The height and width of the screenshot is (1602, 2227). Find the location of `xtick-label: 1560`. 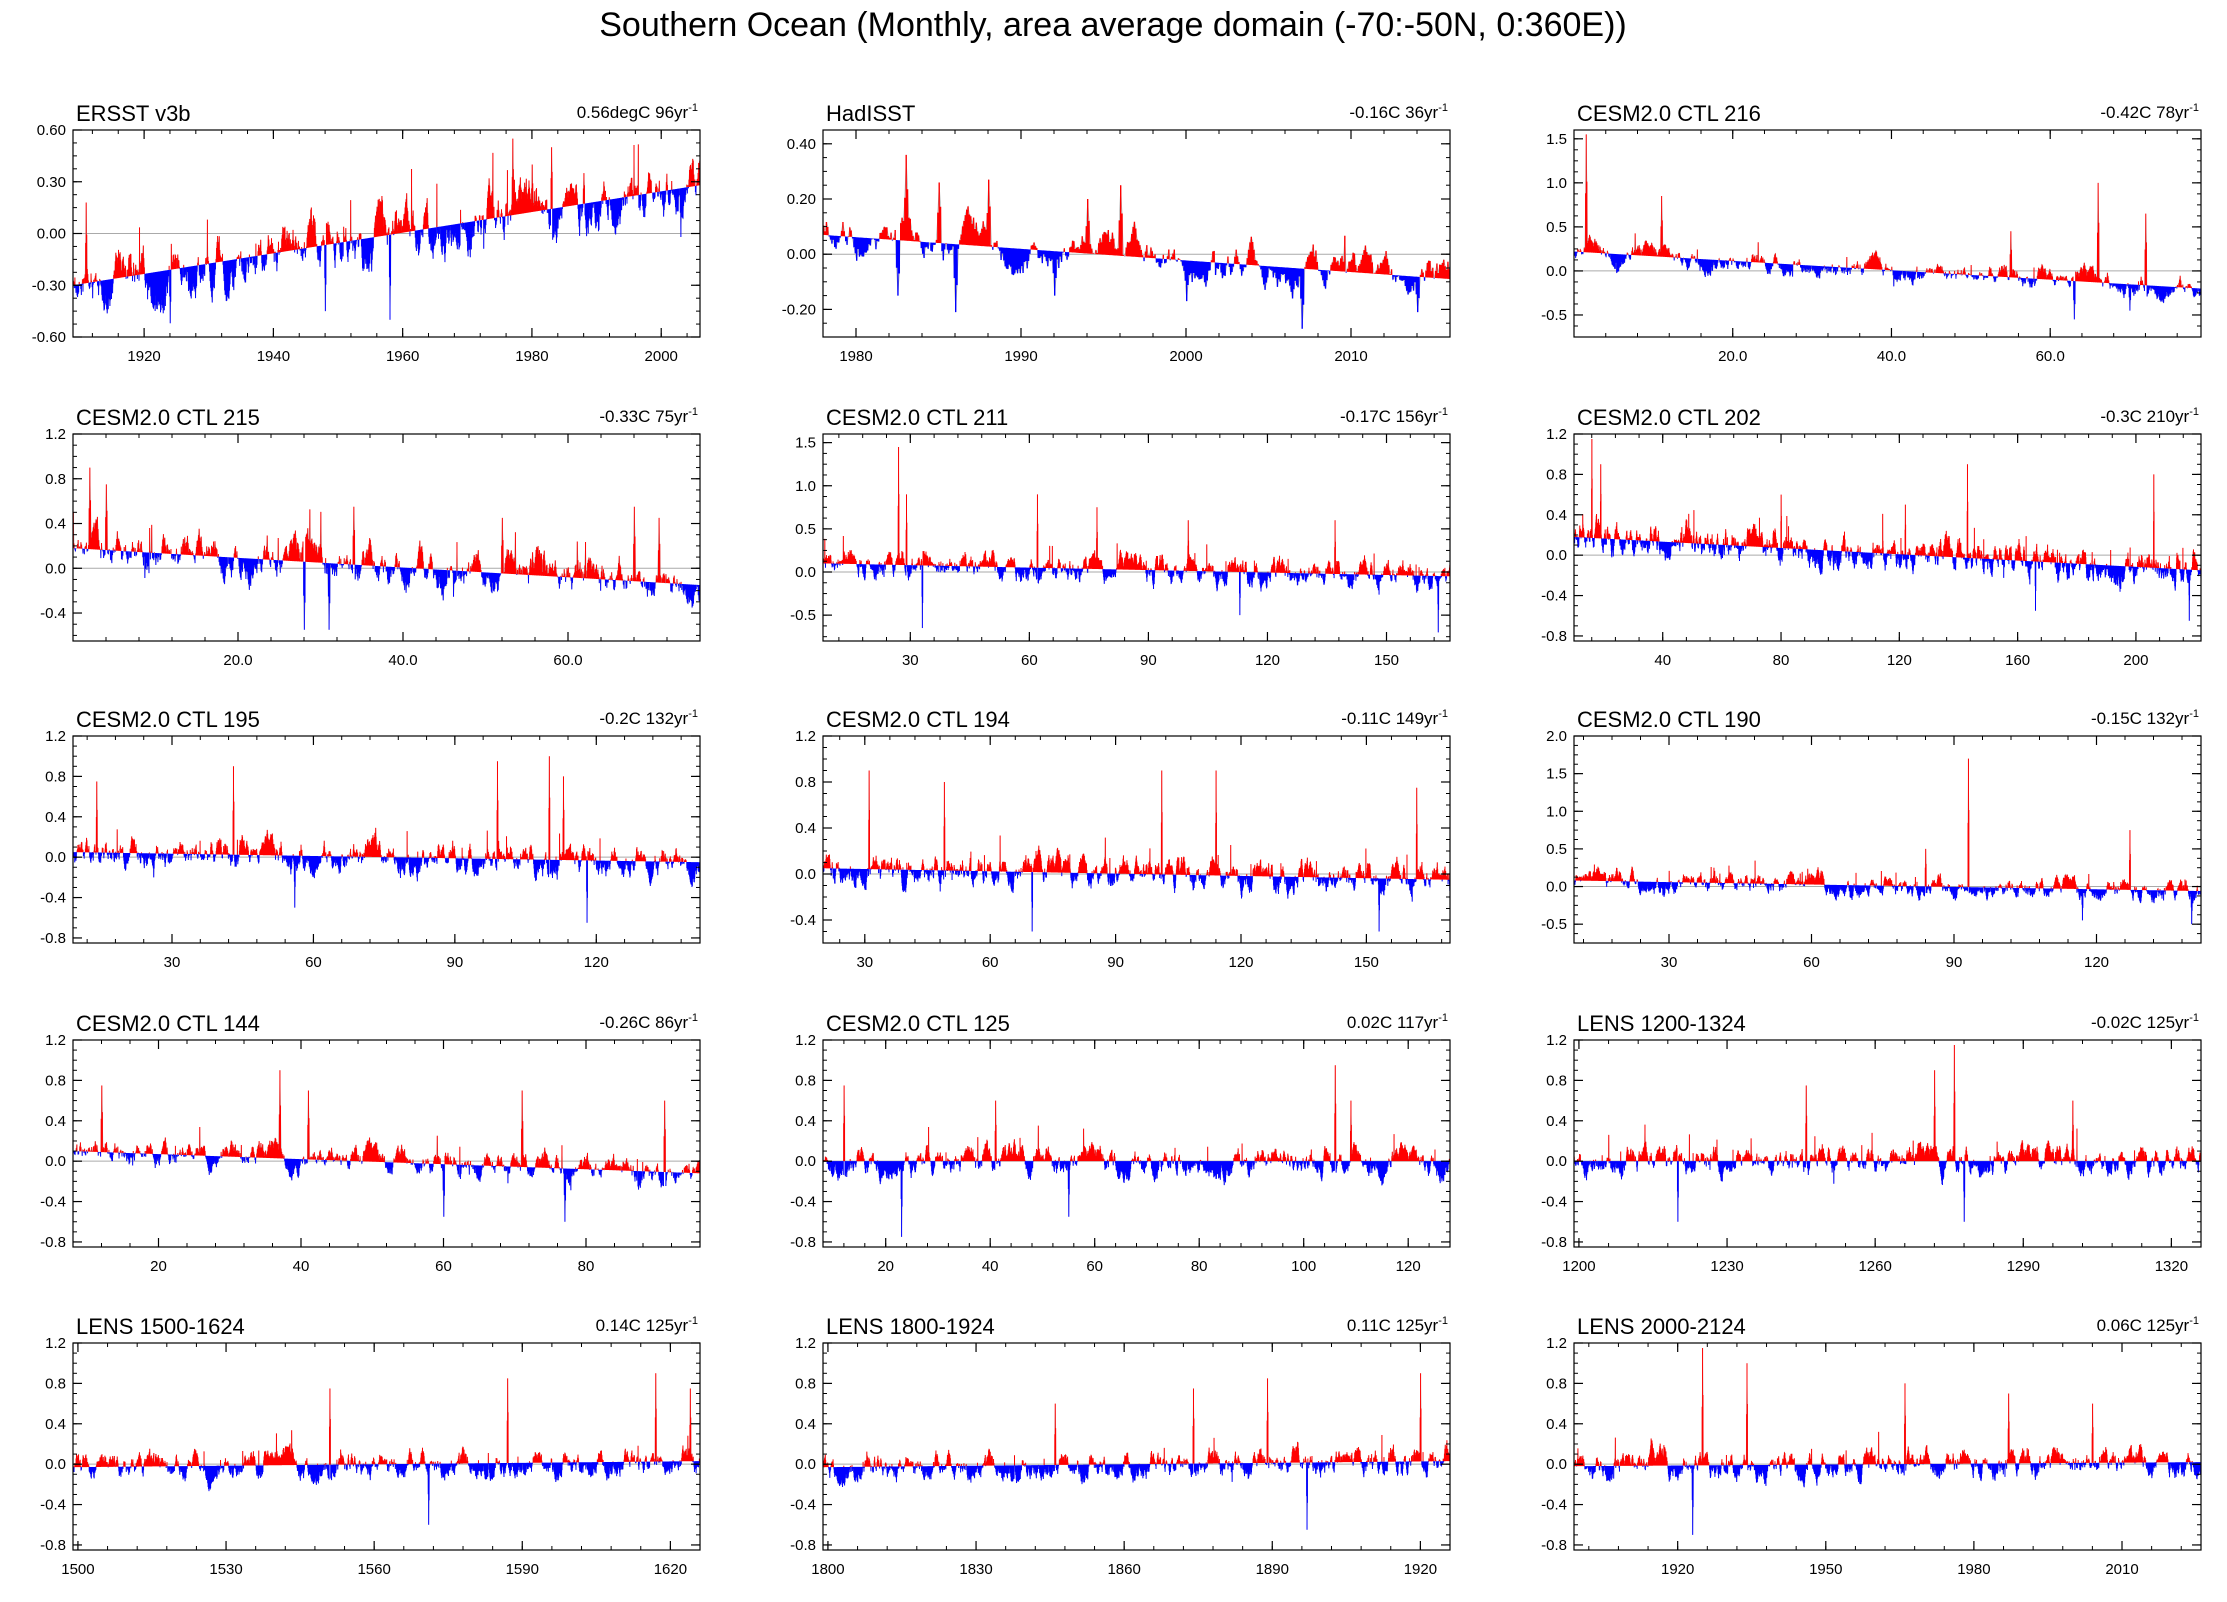

xtick-label: 1560 is located at coordinates (373, 1569).